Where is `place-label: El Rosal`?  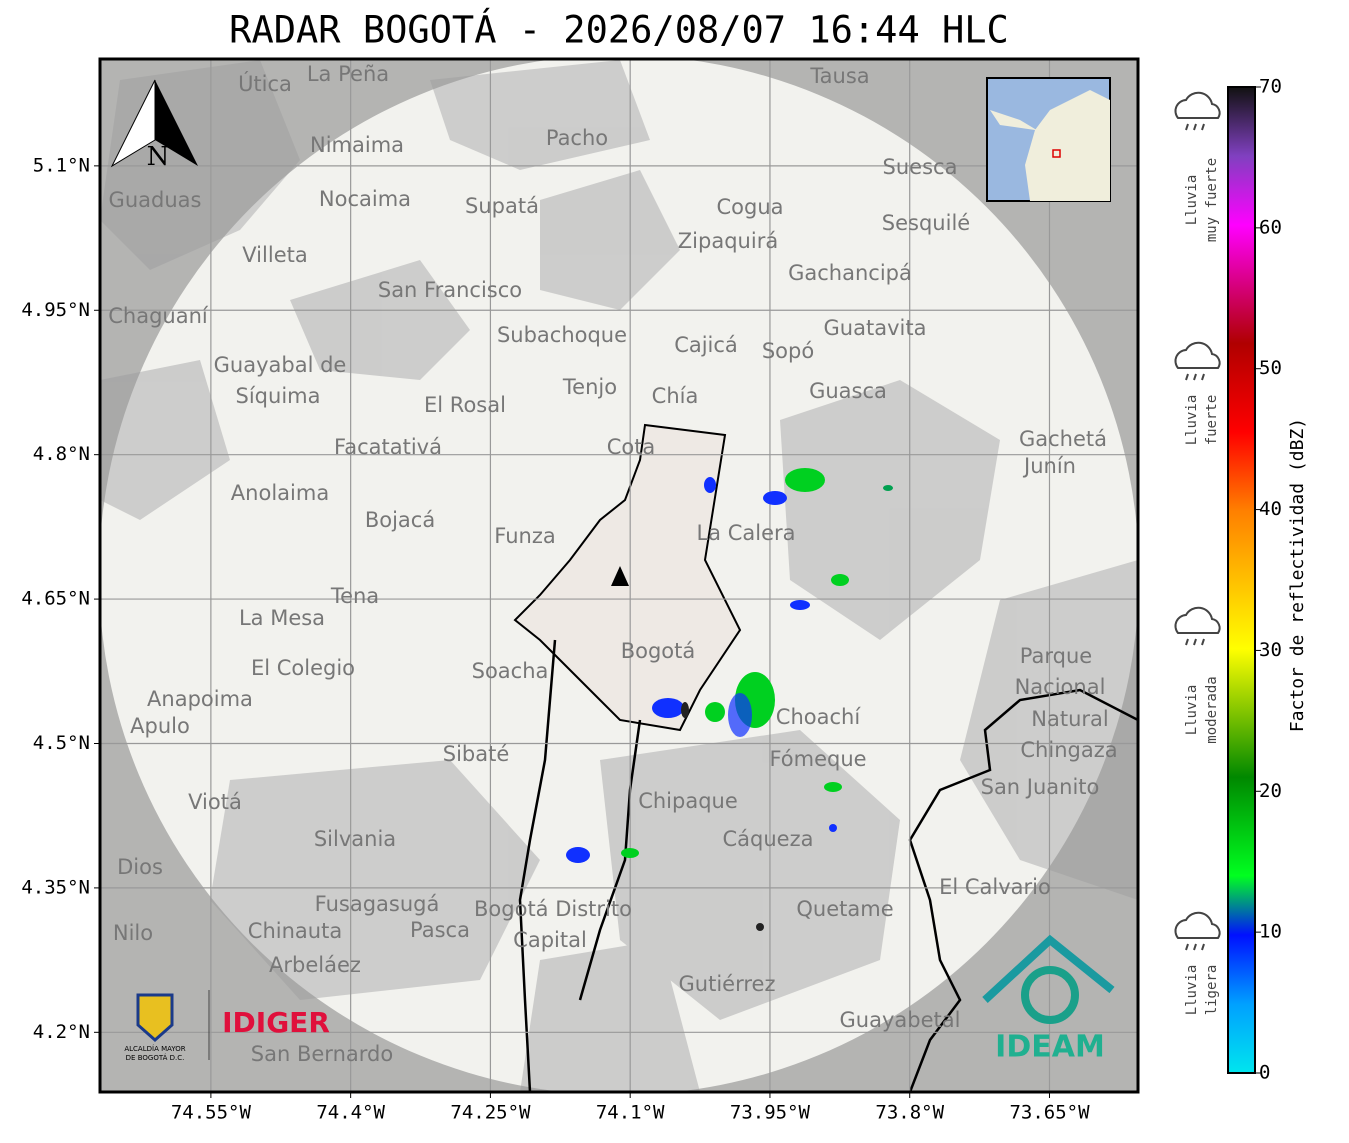
place-label: El Rosal is located at coordinates (465, 405).